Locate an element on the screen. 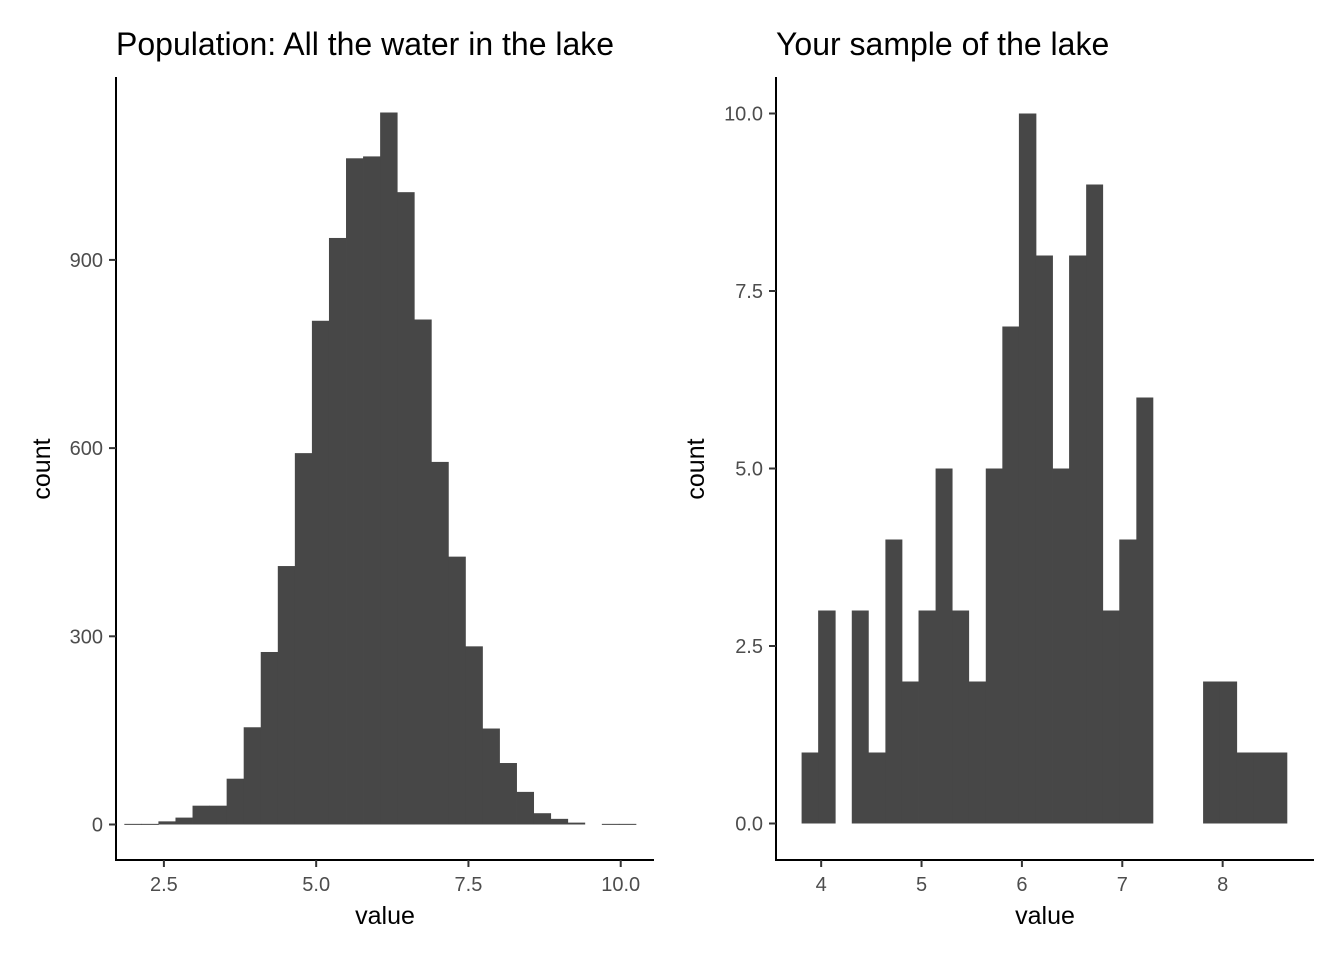 Image resolution: width=1344 pixels, height=960 pixels. sample-y-tick-label: 7.5 is located at coordinates (749, 292).